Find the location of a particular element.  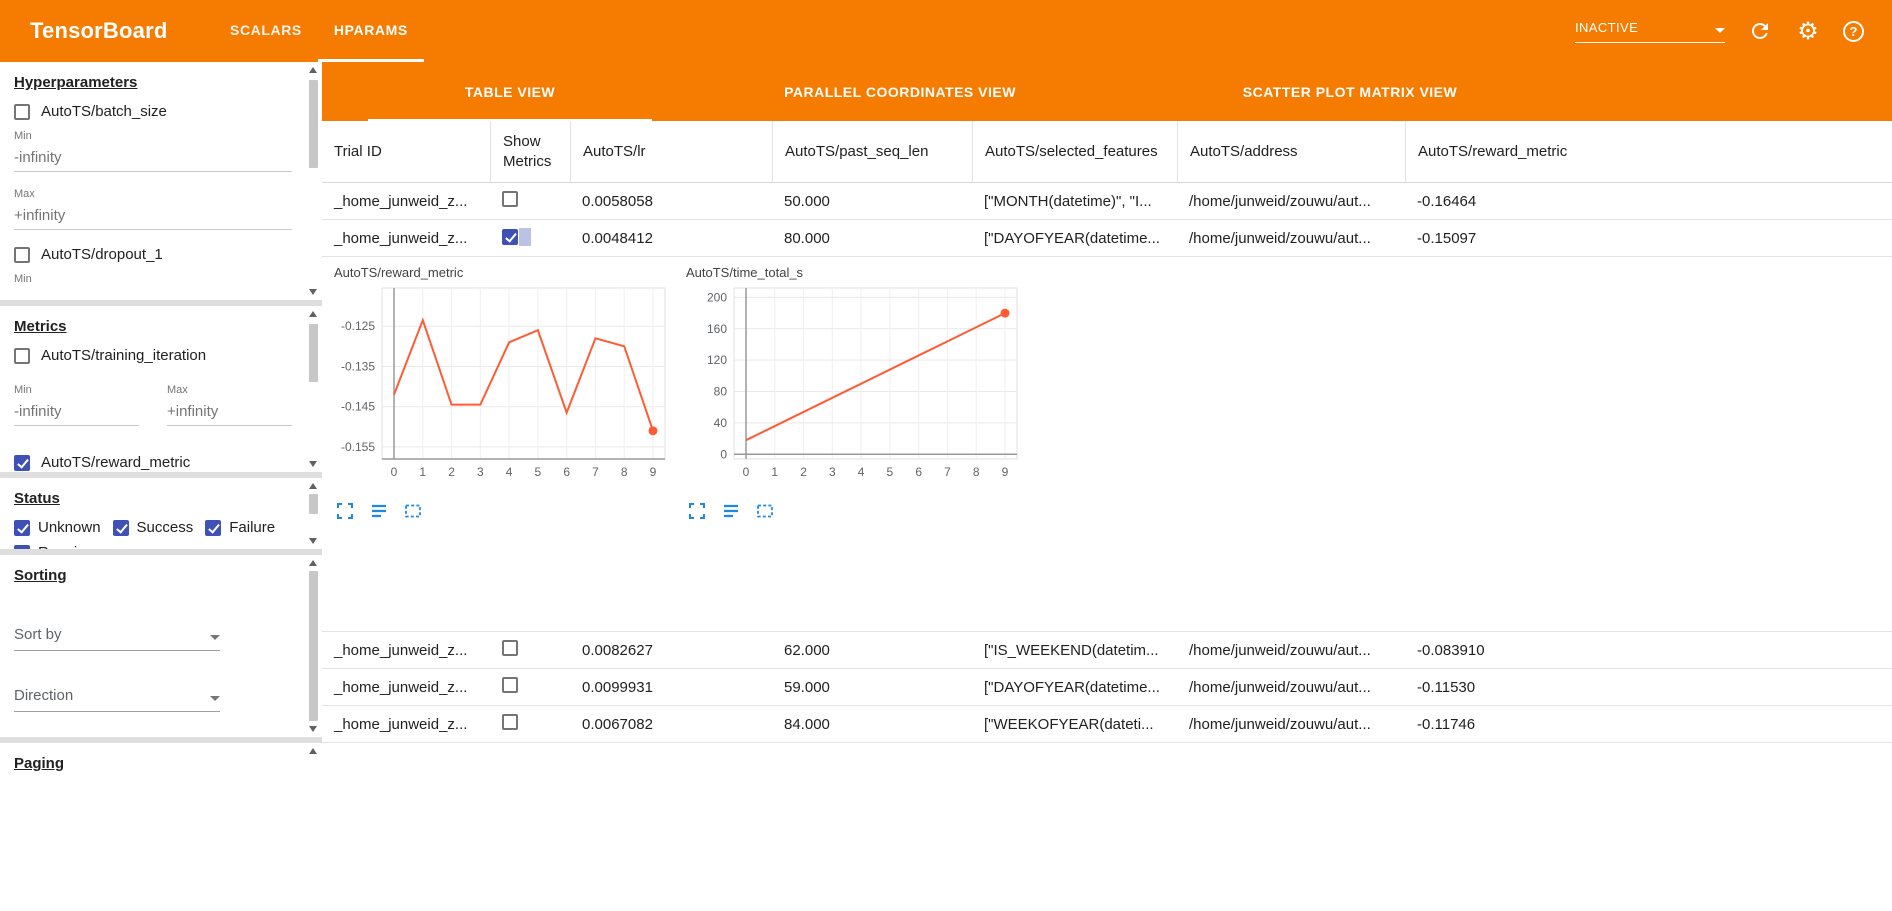

lr-cell: 0.0067082 is located at coordinates (617, 724).